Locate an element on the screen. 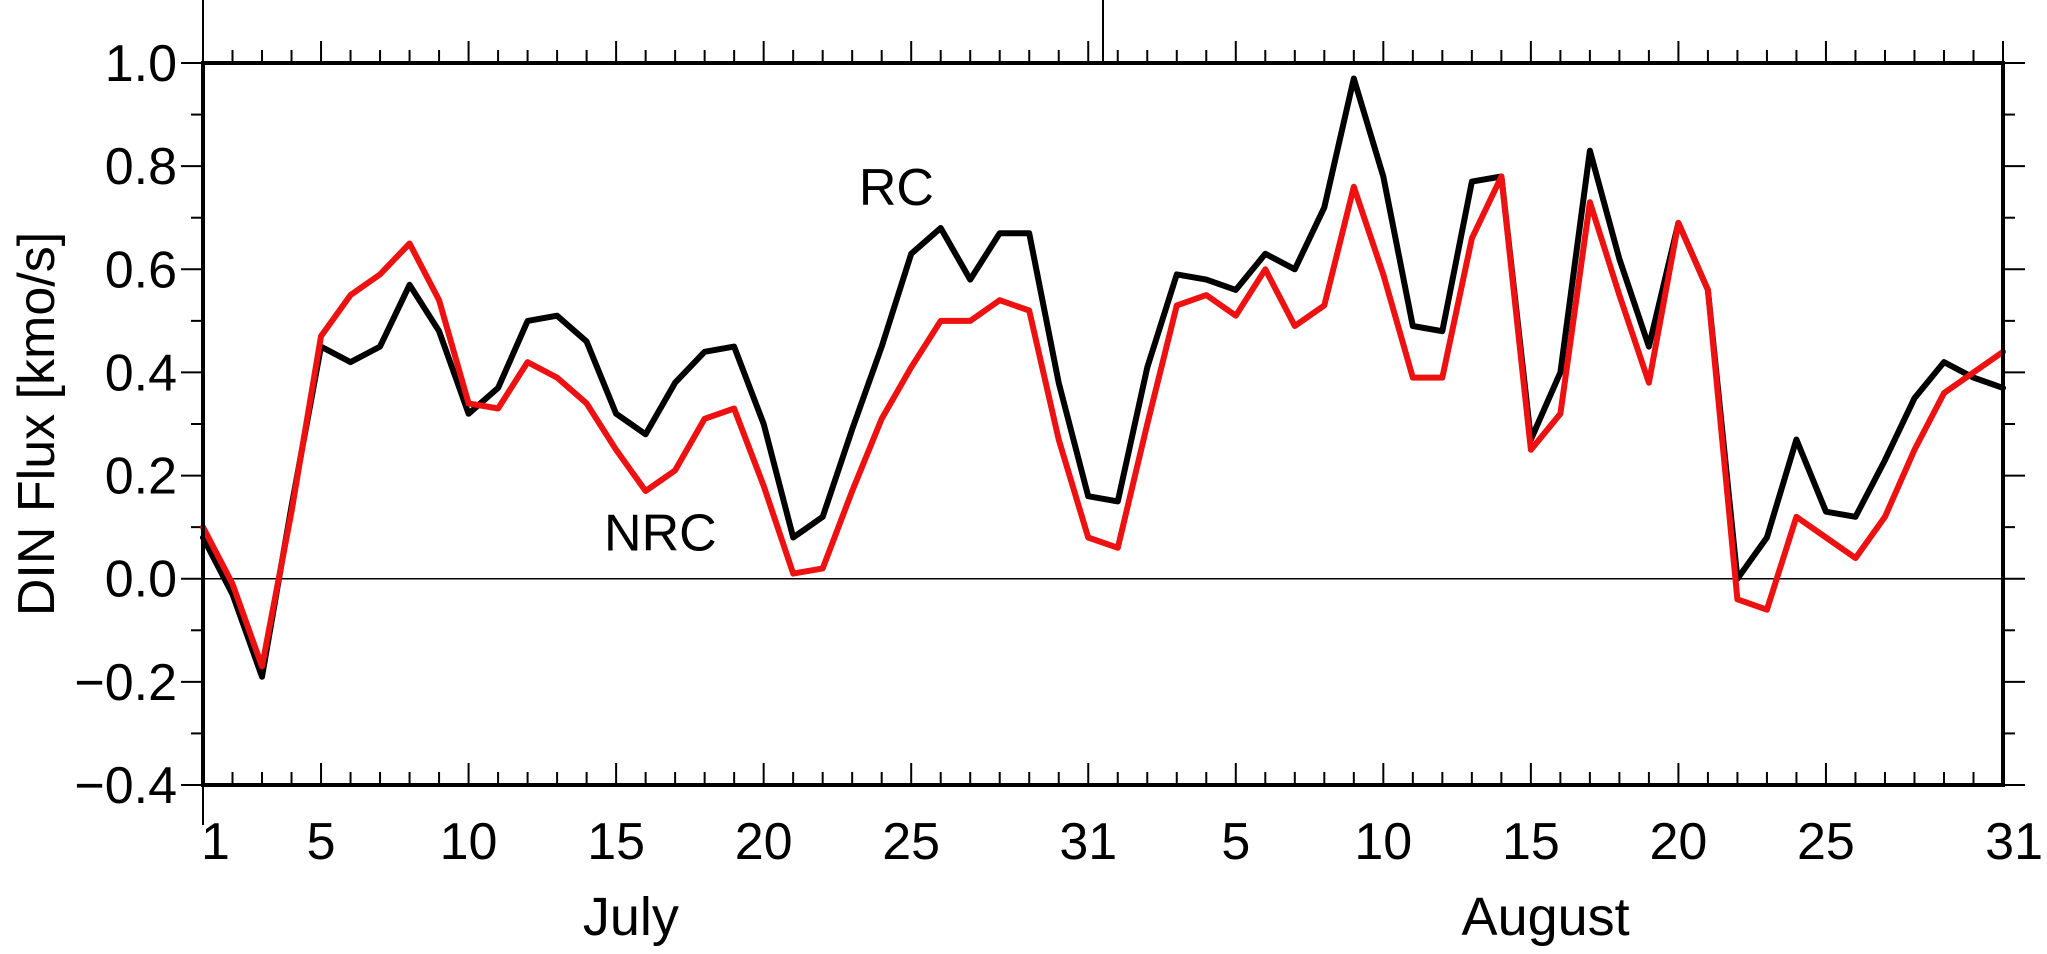  y-tick-label: −0.2 is located at coordinates (125, 683).